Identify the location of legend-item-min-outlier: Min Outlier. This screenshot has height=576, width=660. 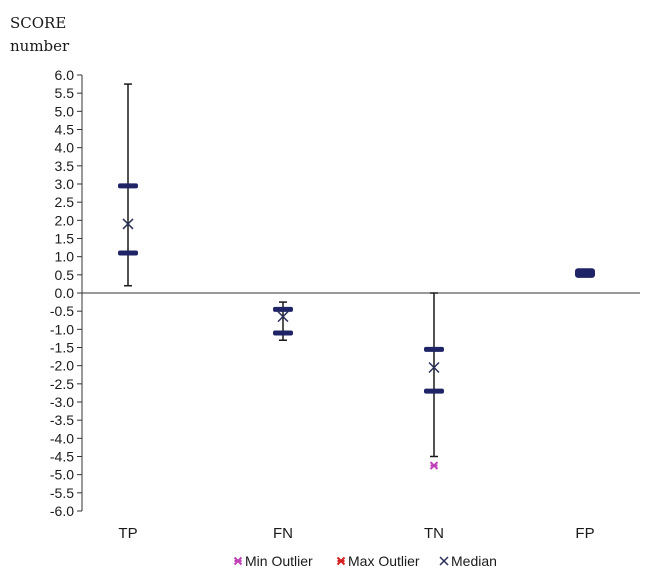
(273, 561).